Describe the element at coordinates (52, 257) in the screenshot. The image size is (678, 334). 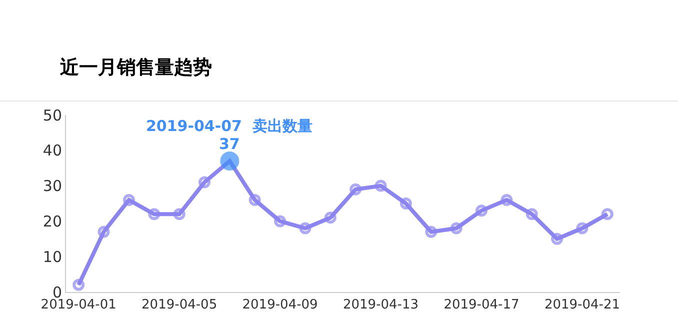
I see `y-tick-label: 10` at that location.